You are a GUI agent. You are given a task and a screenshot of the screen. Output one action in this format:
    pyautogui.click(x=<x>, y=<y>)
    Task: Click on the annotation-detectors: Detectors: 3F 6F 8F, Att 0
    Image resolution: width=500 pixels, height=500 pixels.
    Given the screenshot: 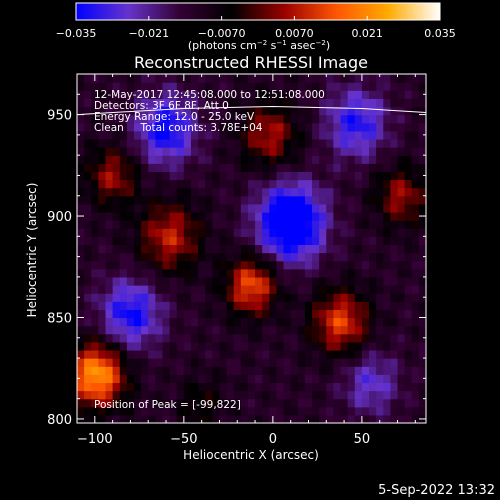 What is the action you would take?
    pyautogui.click(x=161, y=106)
    